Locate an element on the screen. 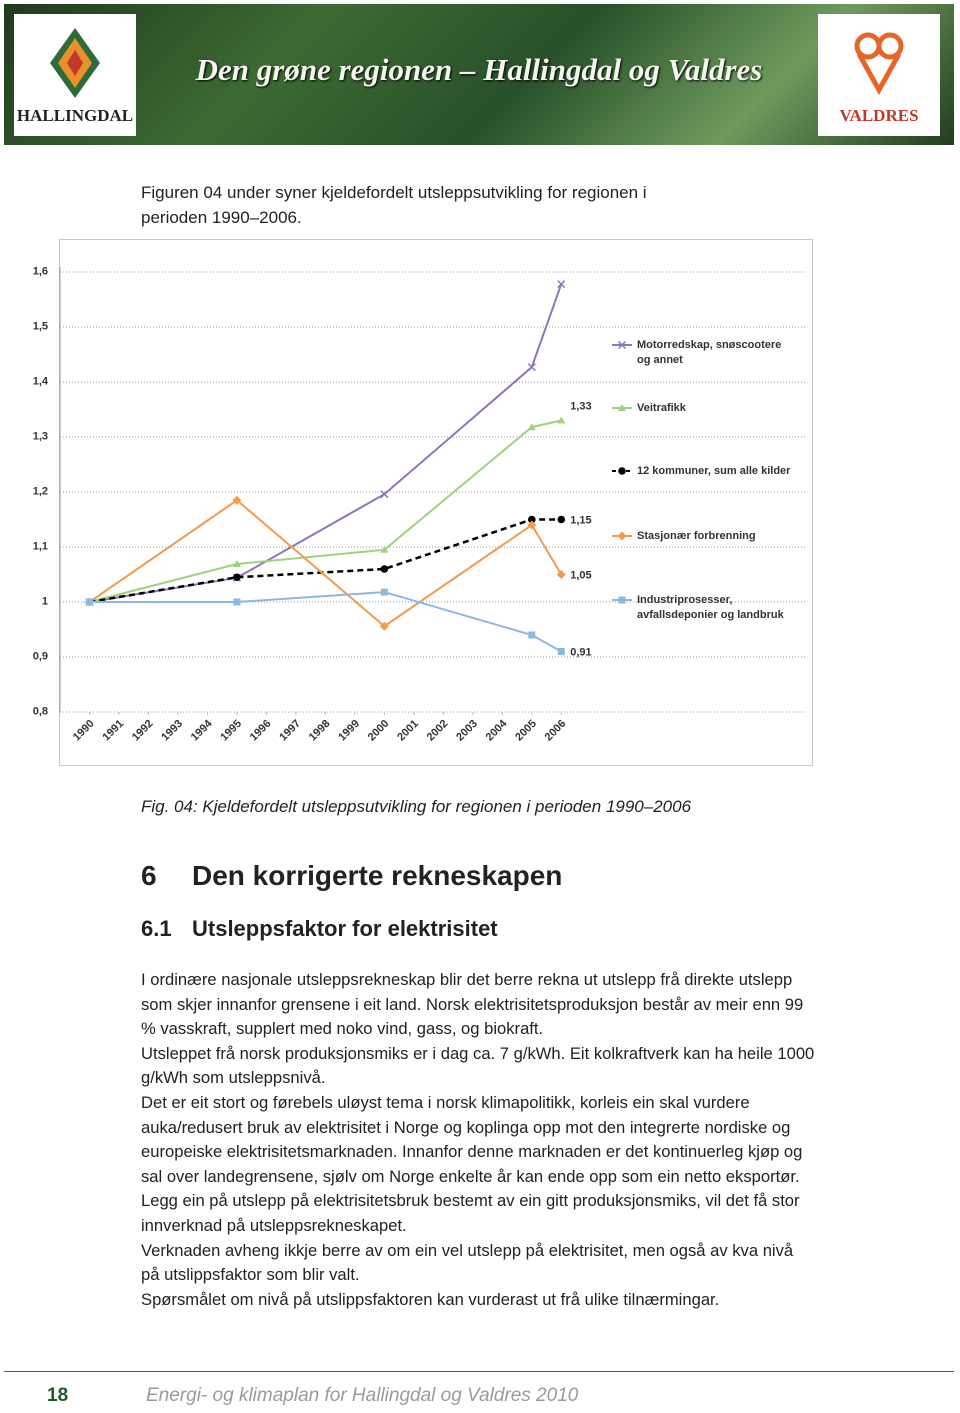  subsection-number: 6.1 is located at coordinates (156, 928).